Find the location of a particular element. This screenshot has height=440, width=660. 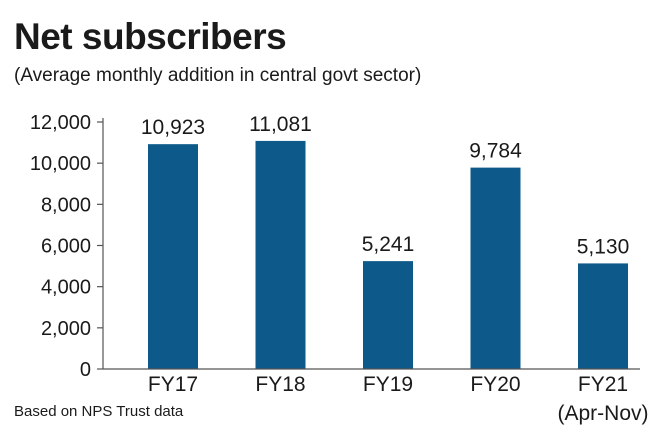

bar-fy18 is located at coordinates (280, 254).